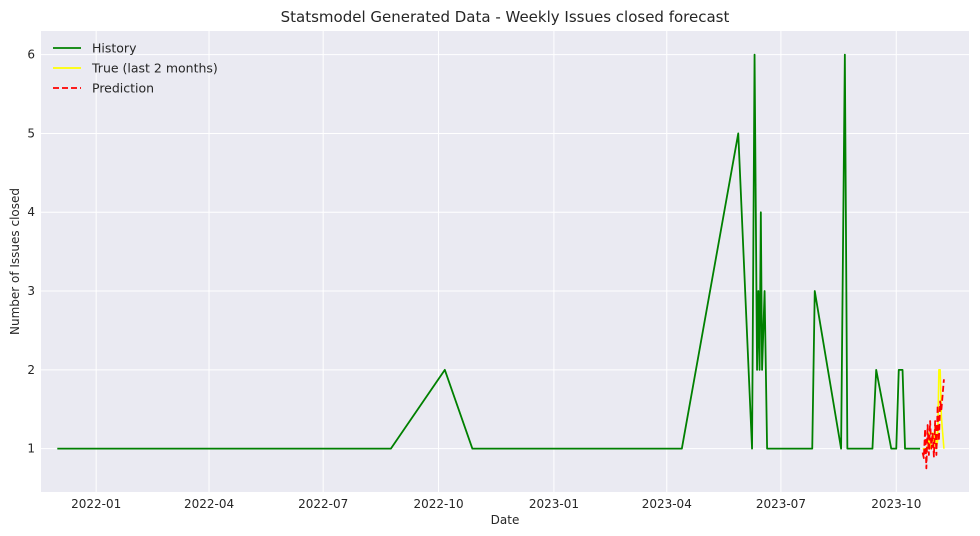 The image size is (980, 536). I want to click on y-tick-label: 6, so click(31, 55).